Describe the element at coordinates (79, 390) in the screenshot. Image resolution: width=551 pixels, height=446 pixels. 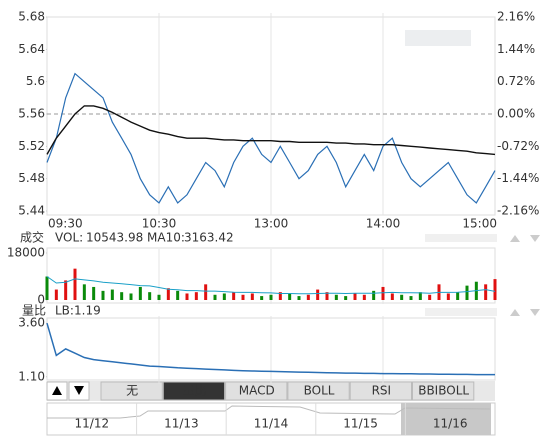
I see `down-icon` at that location.